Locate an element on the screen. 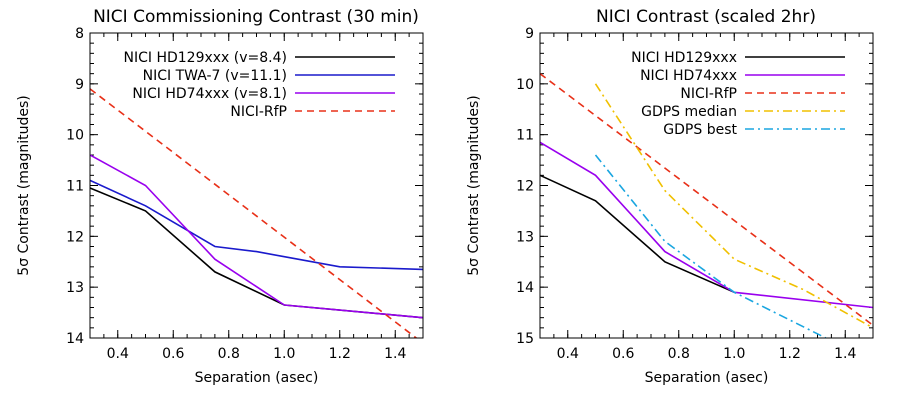 The image size is (900, 400). series-line-nici-hd129xxx-v-8-4- is located at coordinates (256, 253).